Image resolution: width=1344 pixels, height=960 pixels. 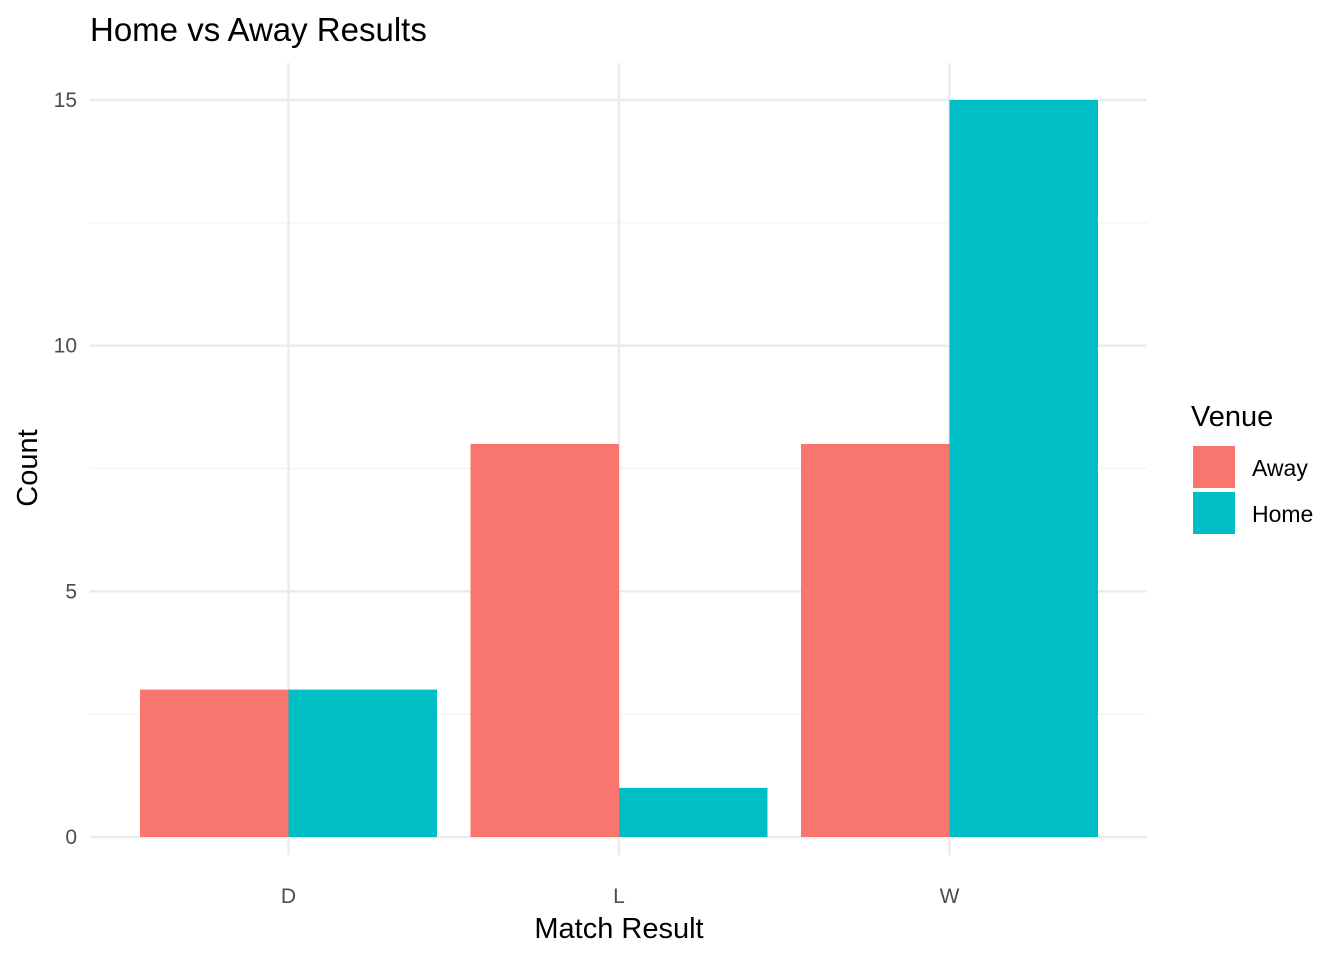 I want to click on bar-away-d, so click(x=214, y=763).